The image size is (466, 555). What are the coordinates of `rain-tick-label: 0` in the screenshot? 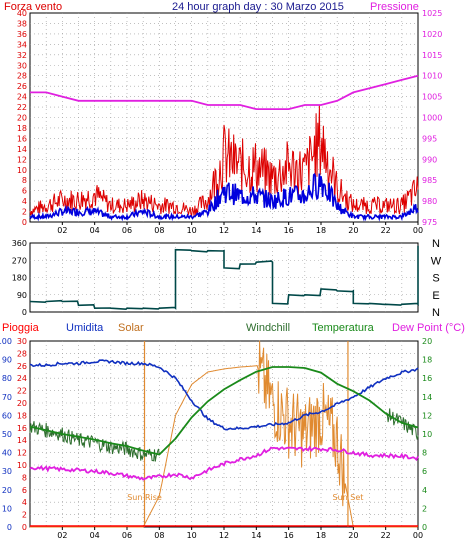 It's located at (24, 527).